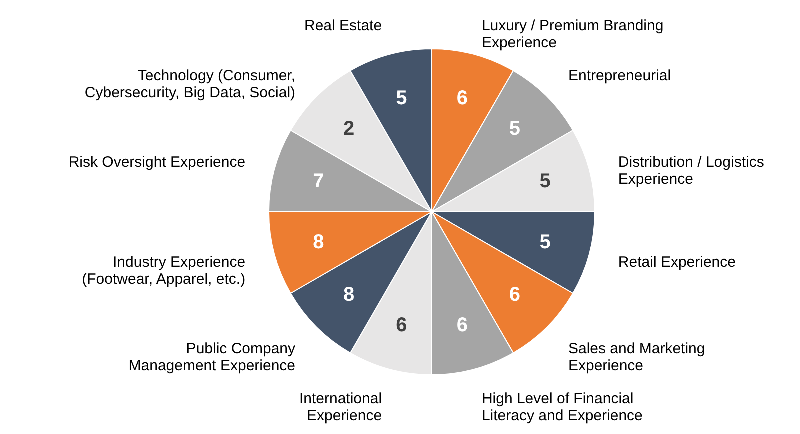 The height and width of the screenshot is (434, 800). What do you see at coordinates (637, 357) in the screenshot?
I see `category-label: Sales and Marketing Experience` at bounding box center [637, 357].